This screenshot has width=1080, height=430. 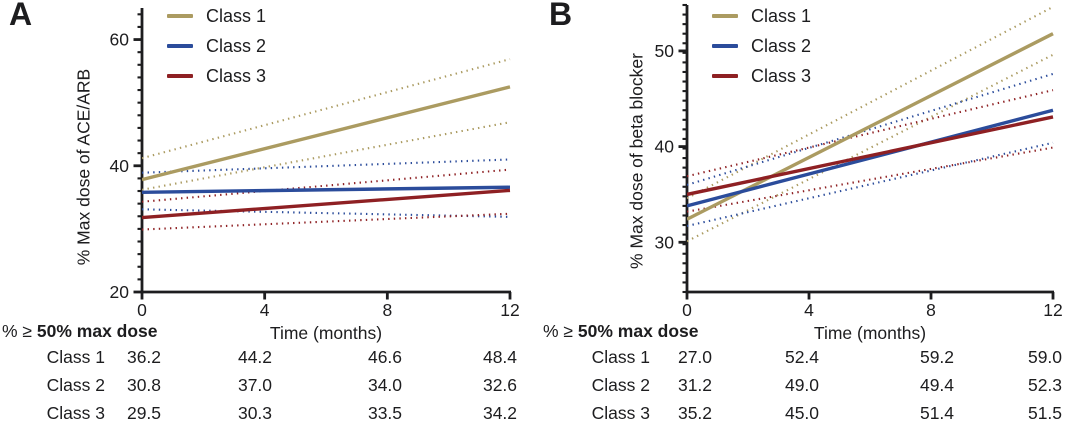 What do you see at coordinates (97, 331) in the screenshot?
I see `table-header-a-bold: 50% max dose` at bounding box center [97, 331].